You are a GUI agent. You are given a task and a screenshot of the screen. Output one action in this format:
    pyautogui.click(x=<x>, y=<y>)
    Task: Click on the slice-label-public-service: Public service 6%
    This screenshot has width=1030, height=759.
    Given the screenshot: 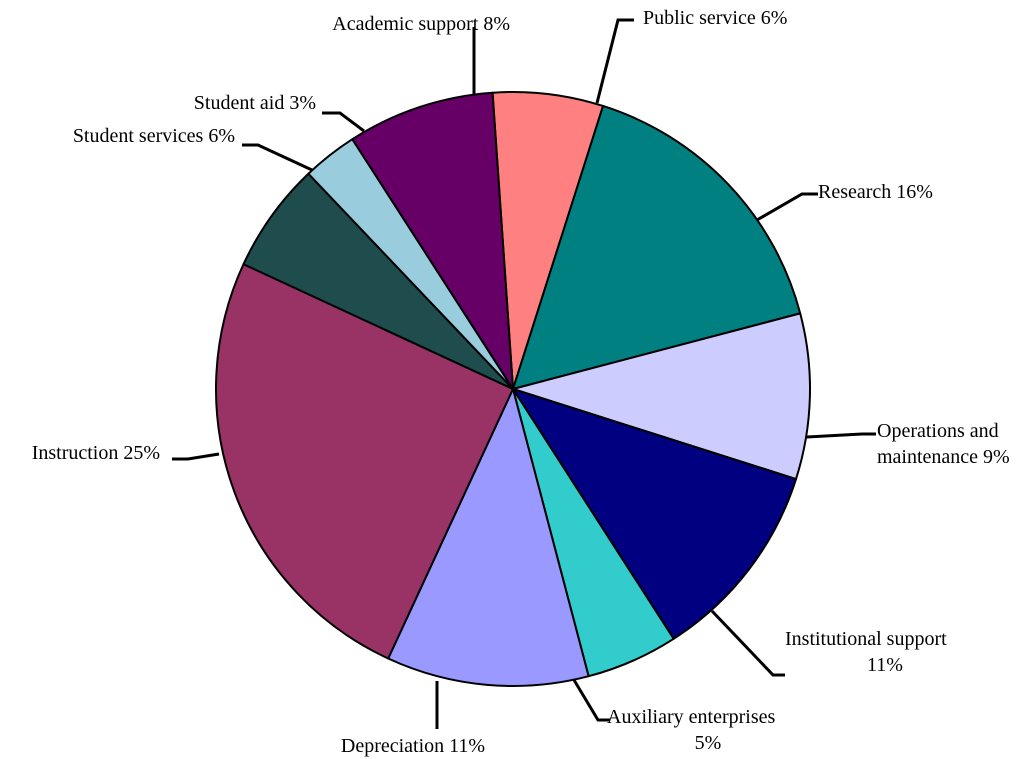 What is the action you would take?
    pyautogui.click(x=715, y=18)
    